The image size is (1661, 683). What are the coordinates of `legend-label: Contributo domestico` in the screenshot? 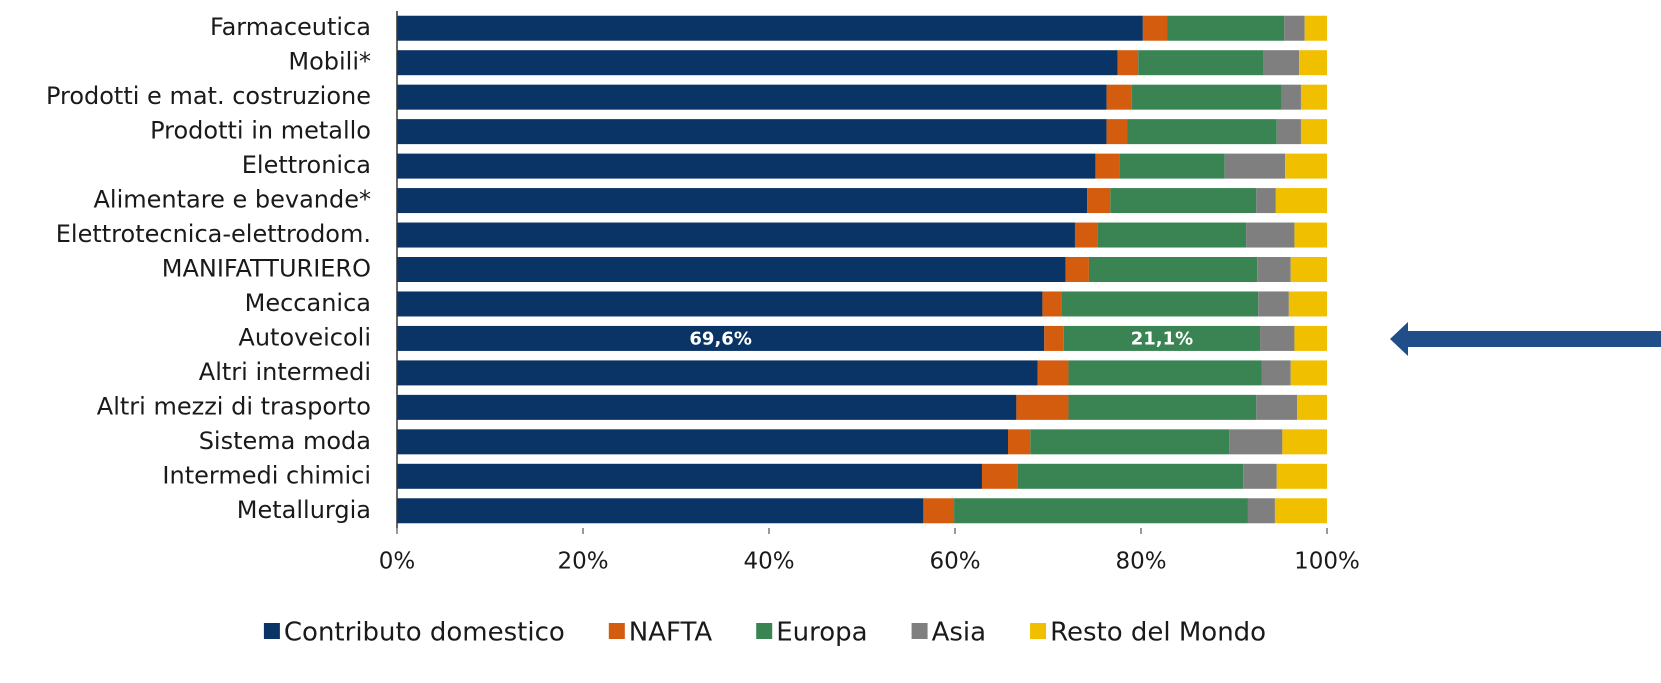 It's located at (424, 633).